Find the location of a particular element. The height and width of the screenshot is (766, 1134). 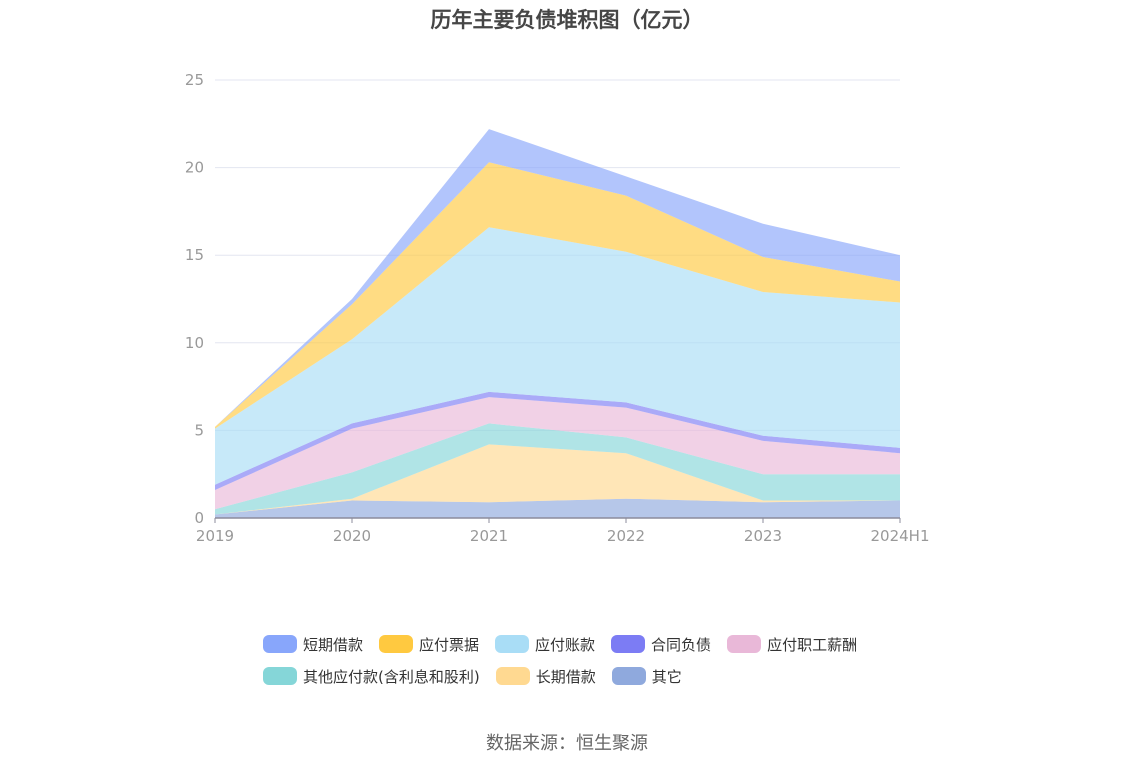

legend-row: 短期借款 应付票据 应付账款 合同负债 应付职工薪酬 is located at coordinates (583, 644).